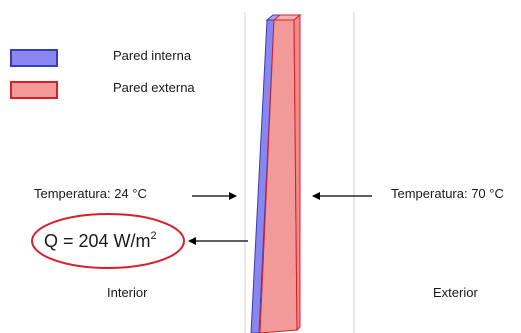 This screenshot has width=521, height=333. I want to click on interior-temperature-label: Temperatura: 24 °C, so click(90, 193).